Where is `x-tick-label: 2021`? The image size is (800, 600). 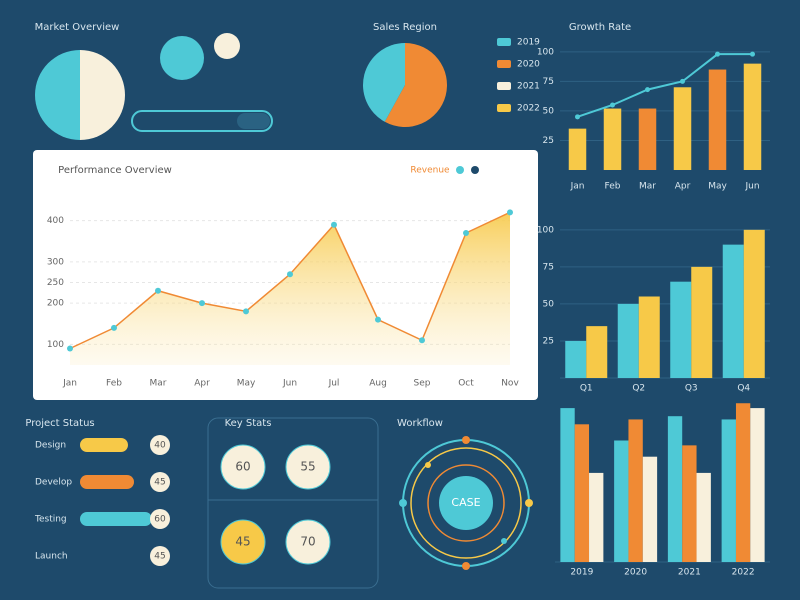
x-tick-label: 2021 is located at coordinates (689, 573).